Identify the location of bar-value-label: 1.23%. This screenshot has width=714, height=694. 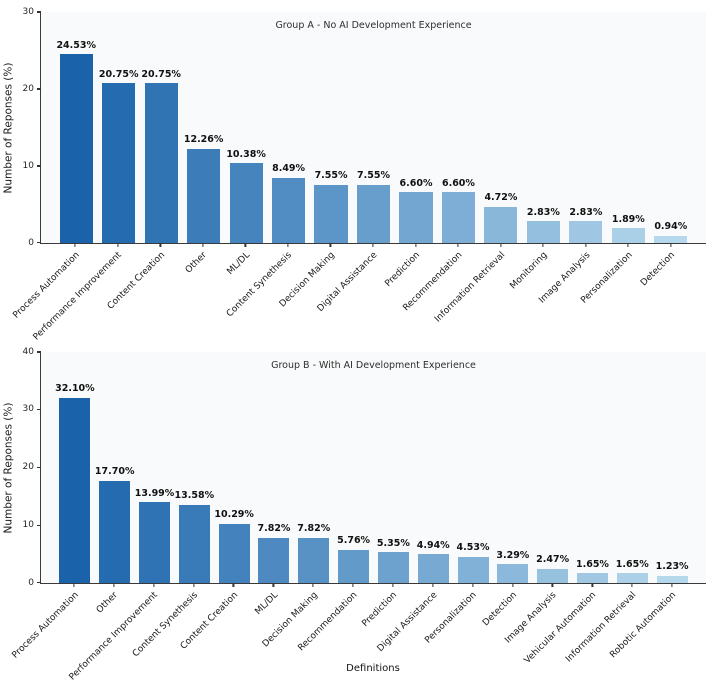
(672, 567).